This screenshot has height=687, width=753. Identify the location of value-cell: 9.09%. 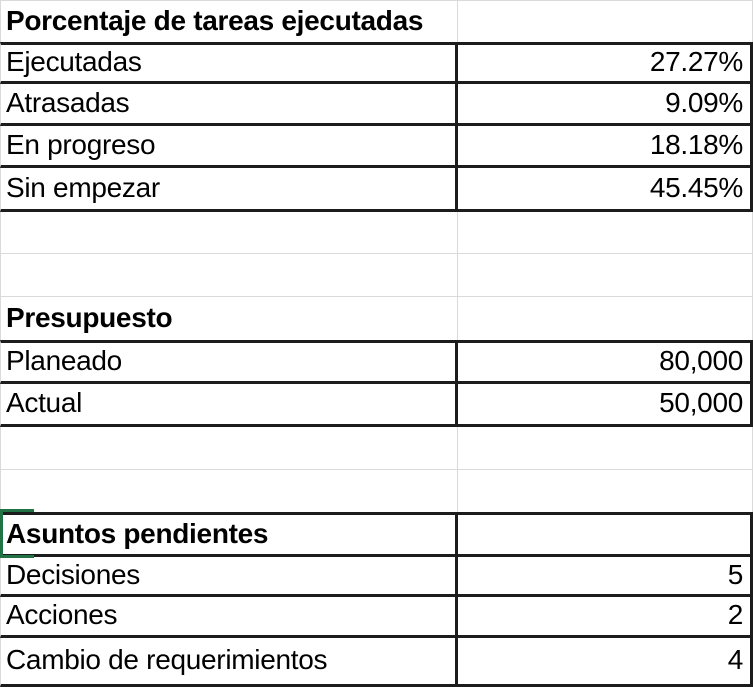
(605, 105).